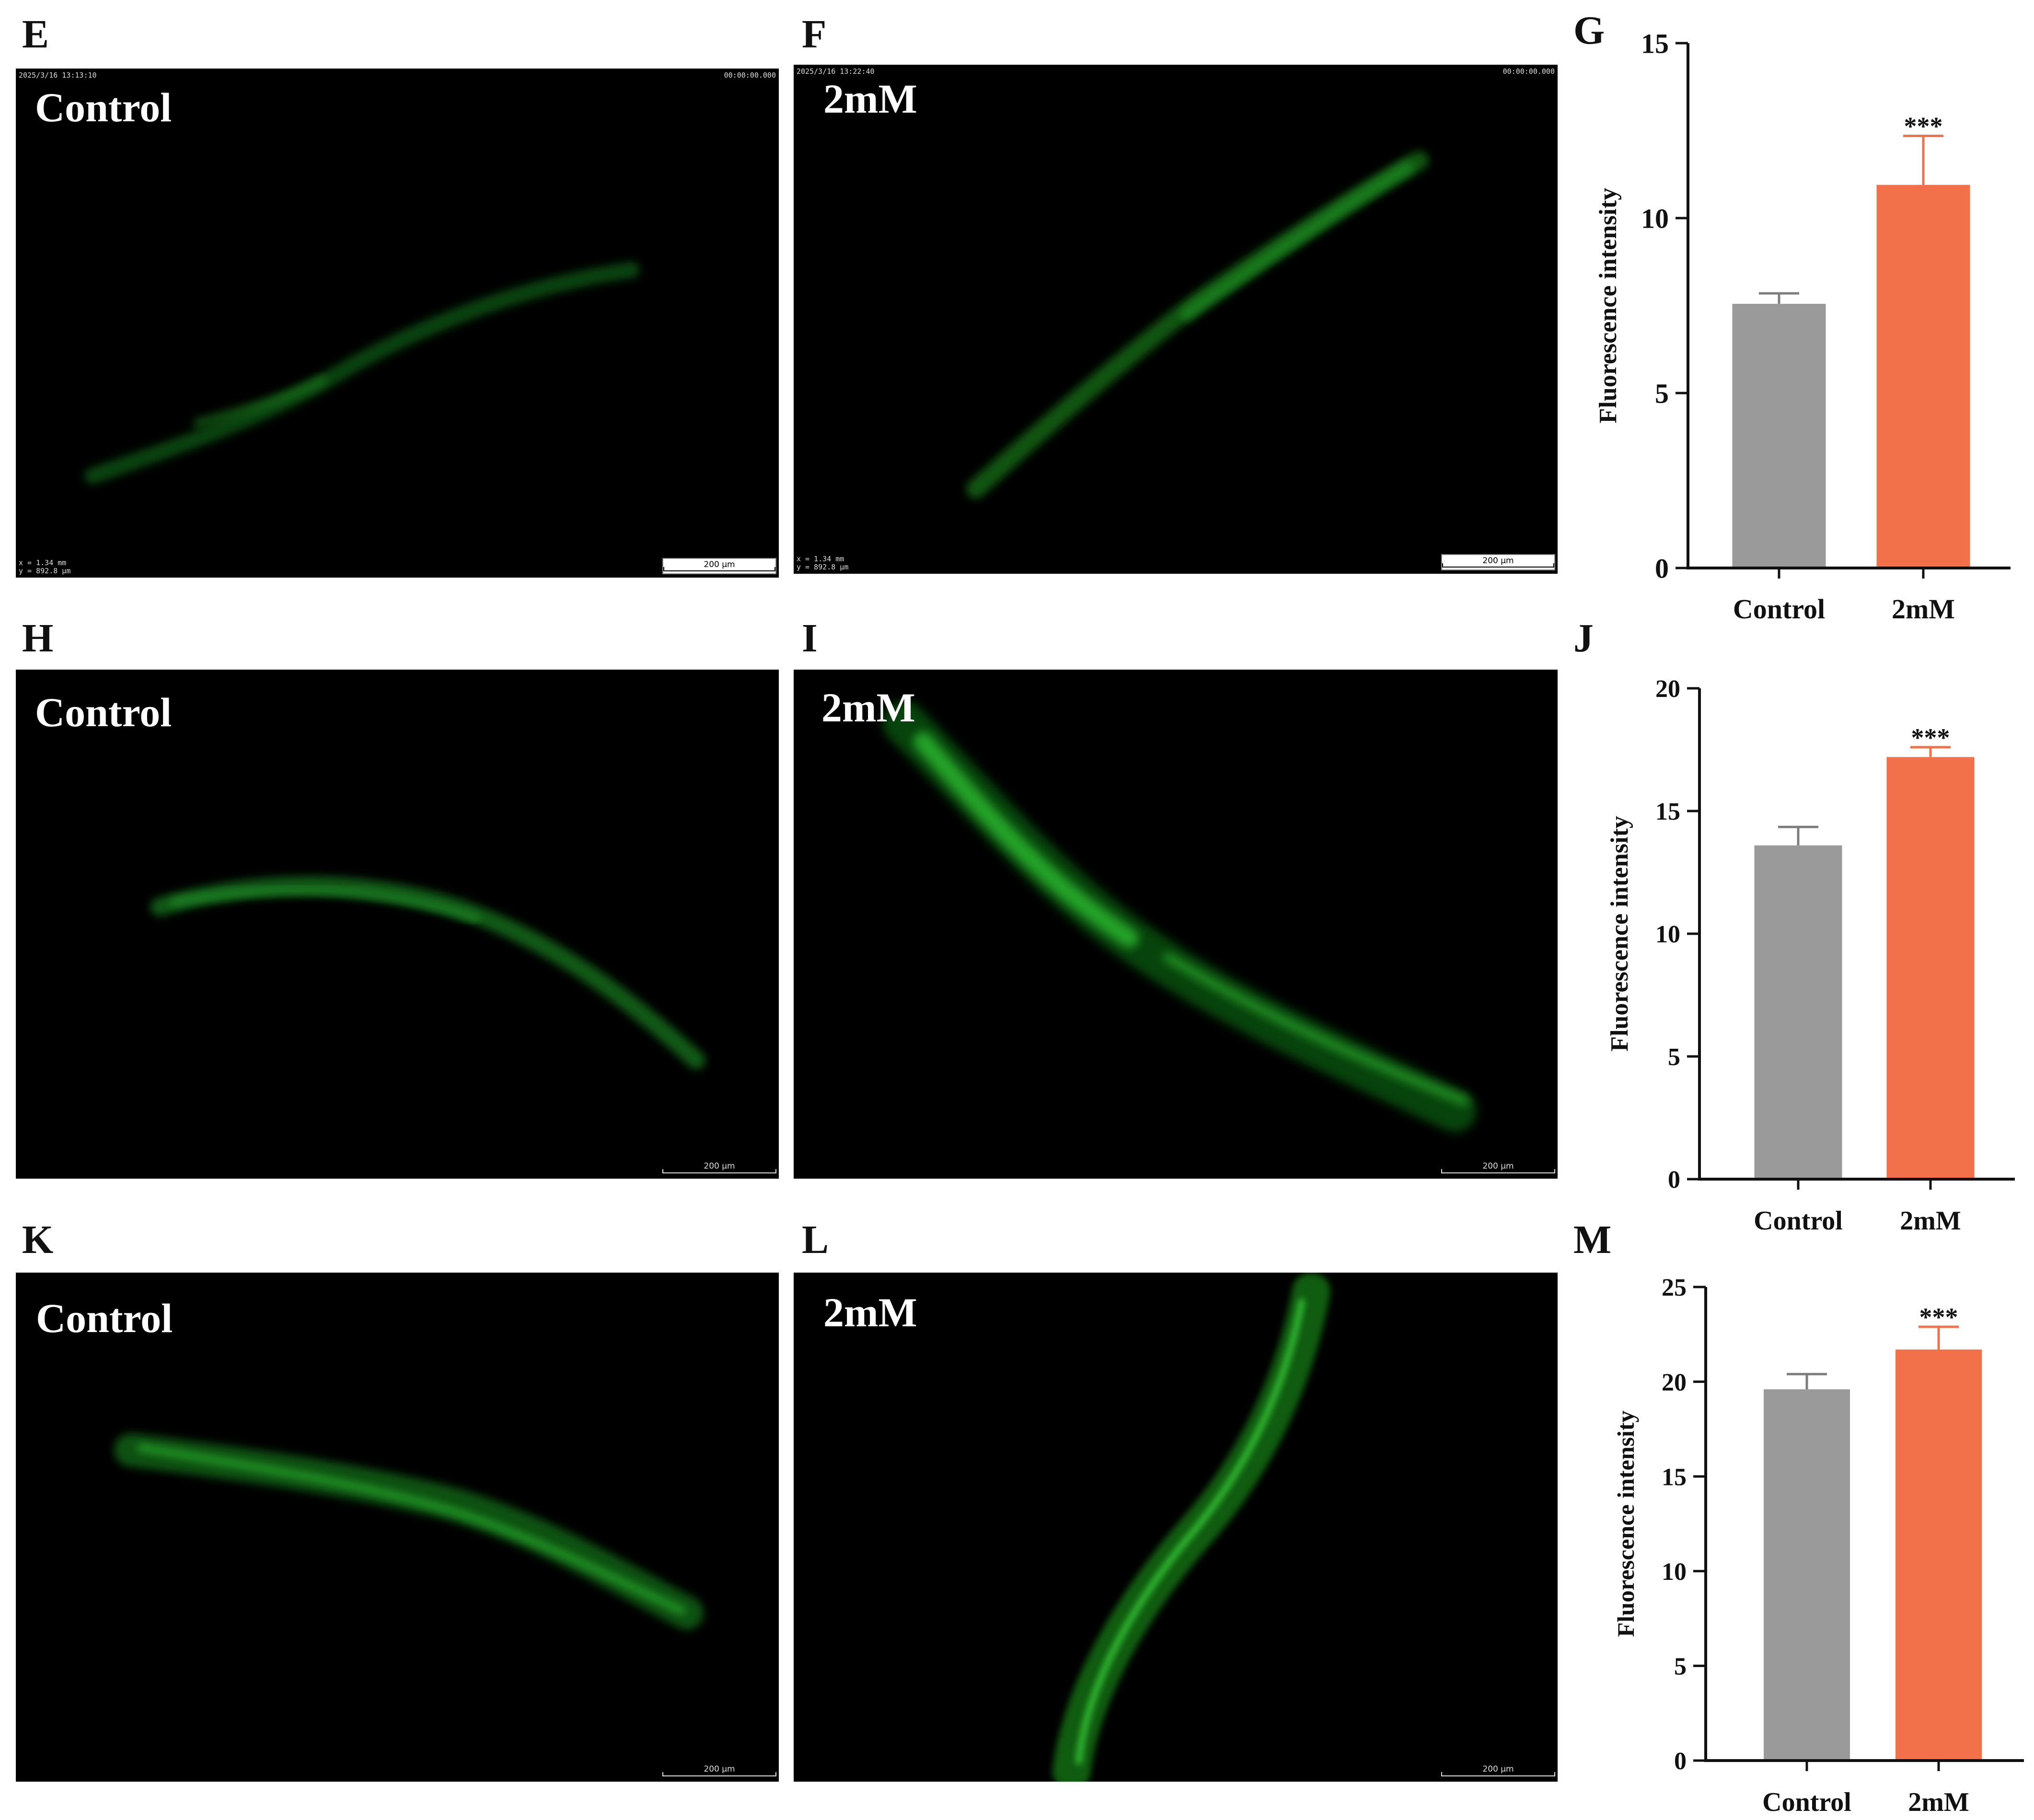 This screenshot has width=2034, height=1820. I want to click on panel-letter-l: L, so click(816, 1239).